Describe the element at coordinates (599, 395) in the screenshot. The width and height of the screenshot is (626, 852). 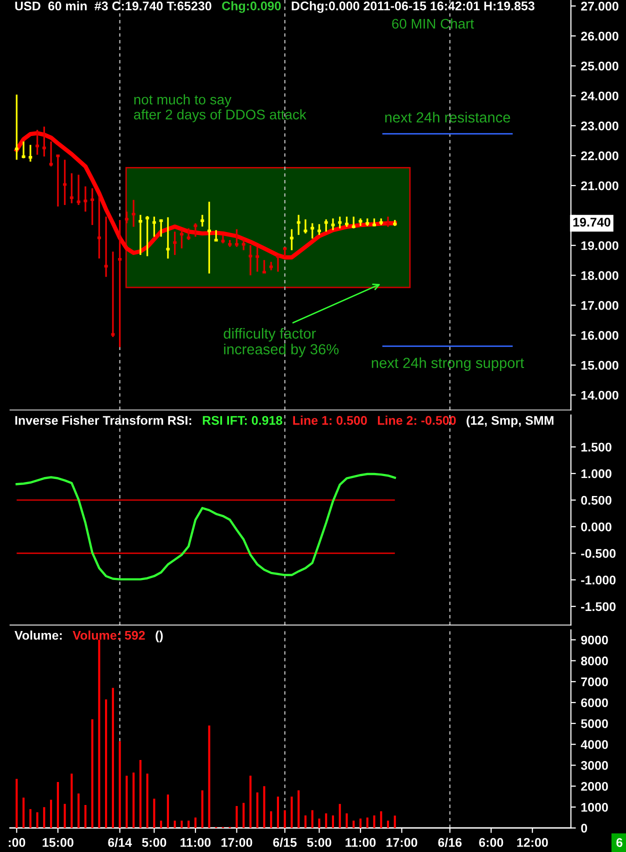
I see `y-tick-label: 14.000` at that location.